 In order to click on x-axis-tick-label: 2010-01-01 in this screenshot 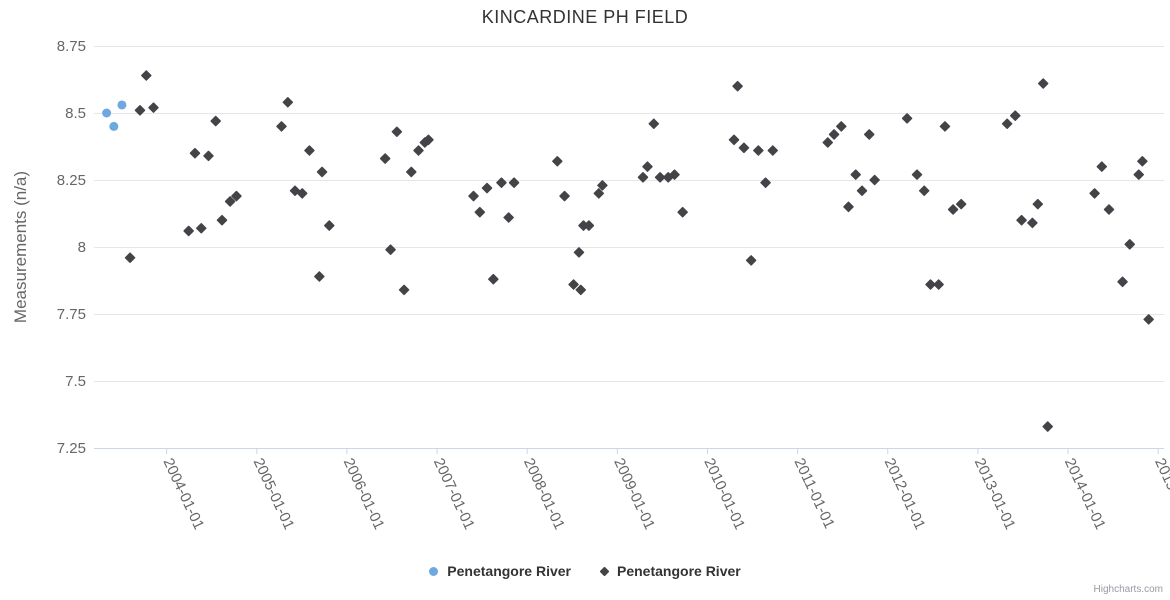, I will do `click(724, 494)`.